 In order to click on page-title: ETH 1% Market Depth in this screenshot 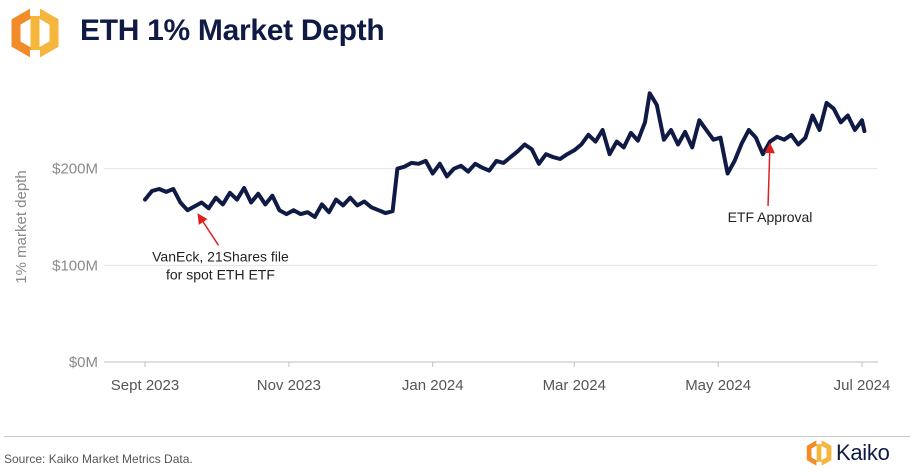, I will do `click(232, 30)`.